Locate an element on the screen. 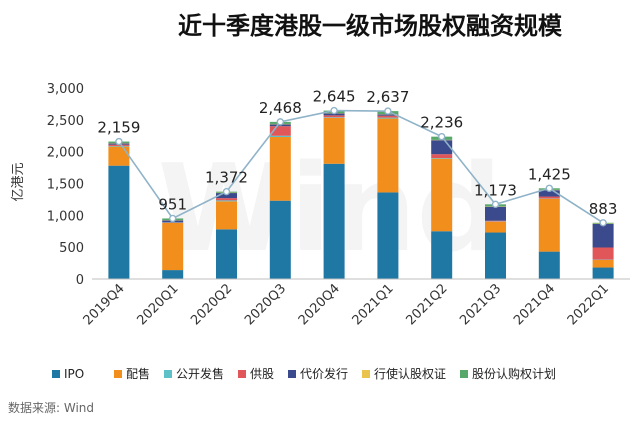 This screenshot has height=421, width=640. x-tick-label: 2020Q3 is located at coordinates (265, 304).